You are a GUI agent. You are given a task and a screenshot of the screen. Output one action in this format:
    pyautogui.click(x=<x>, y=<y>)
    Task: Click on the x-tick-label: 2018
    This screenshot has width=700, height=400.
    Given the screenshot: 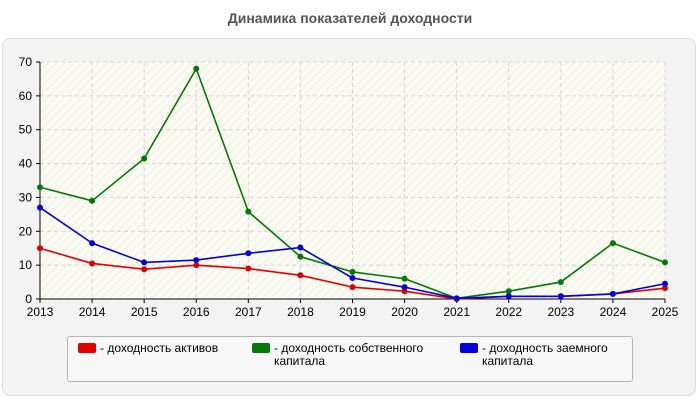 What is the action you would take?
    pyautogui.click(x=300, y=312)
    